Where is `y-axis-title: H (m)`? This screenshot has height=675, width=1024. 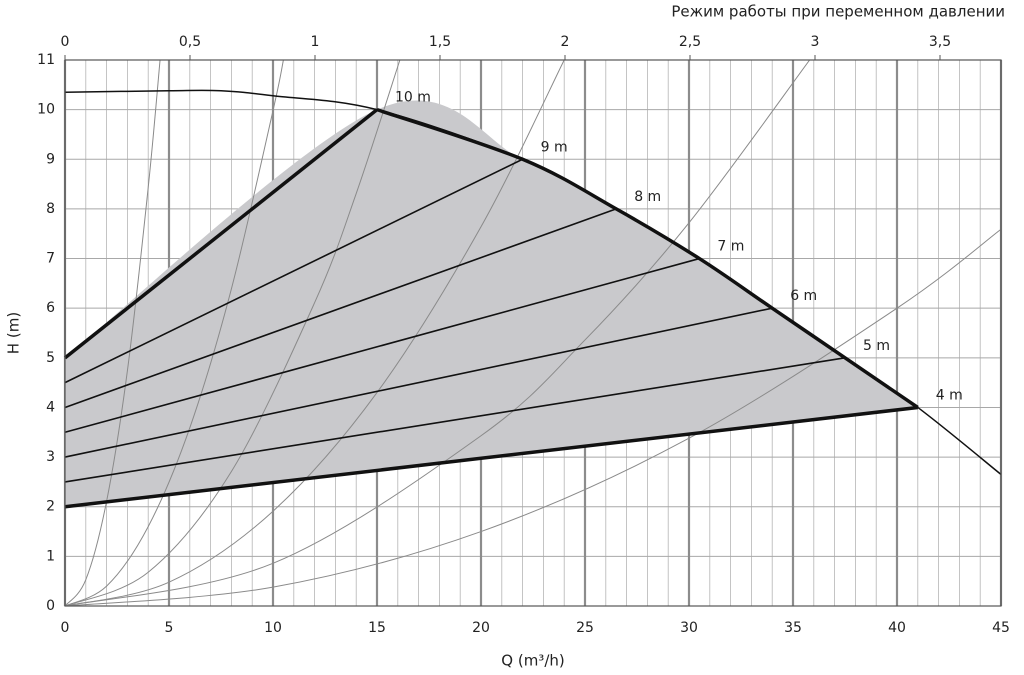 y-axis-title: H (m) is located at coordinates (14, 333).